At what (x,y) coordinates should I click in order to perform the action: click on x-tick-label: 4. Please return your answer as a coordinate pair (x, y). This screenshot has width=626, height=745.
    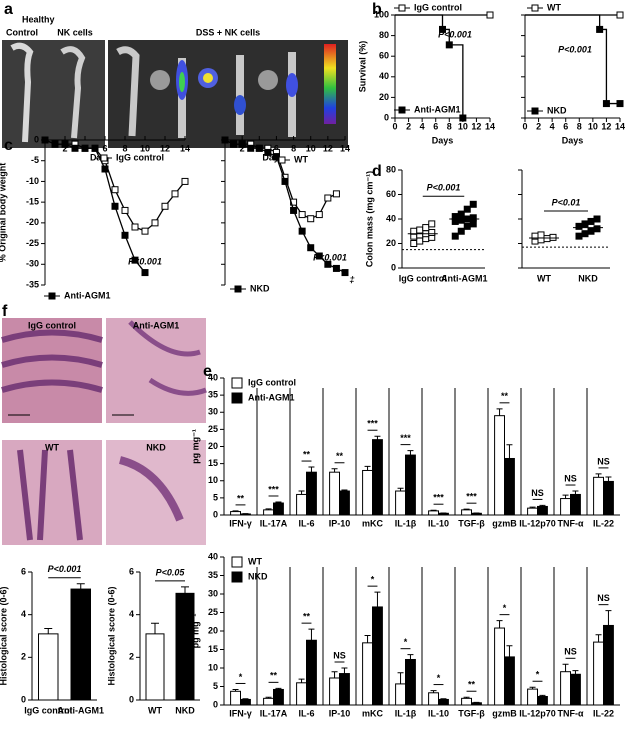
    Looking at the image, I should click on (552, 126).